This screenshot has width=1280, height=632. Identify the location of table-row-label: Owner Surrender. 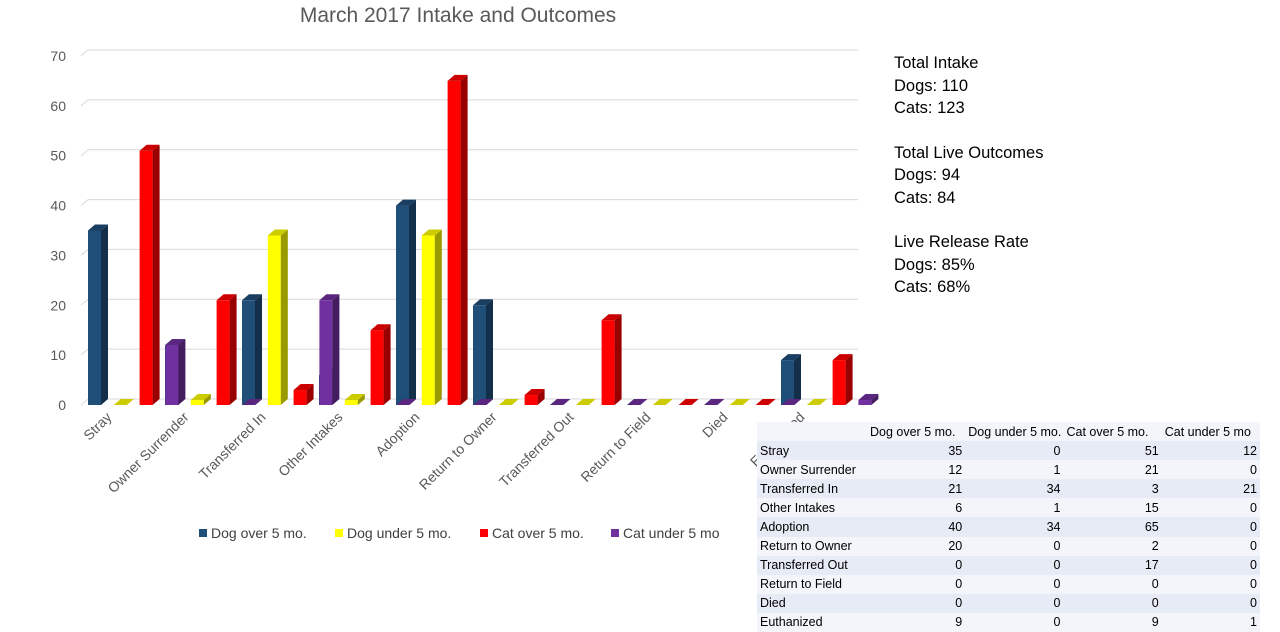
(812, 470).